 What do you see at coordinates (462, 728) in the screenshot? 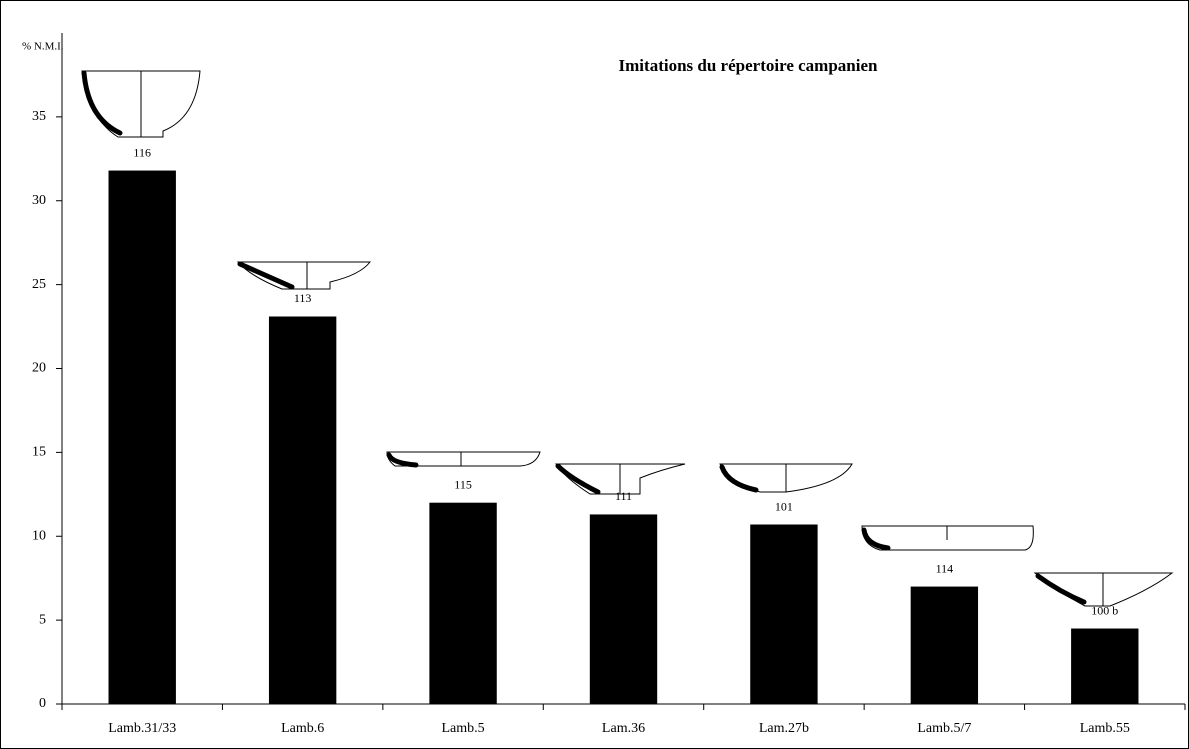
I see `x-tick-label: Lamb.5` at bounding box center [462, 728].